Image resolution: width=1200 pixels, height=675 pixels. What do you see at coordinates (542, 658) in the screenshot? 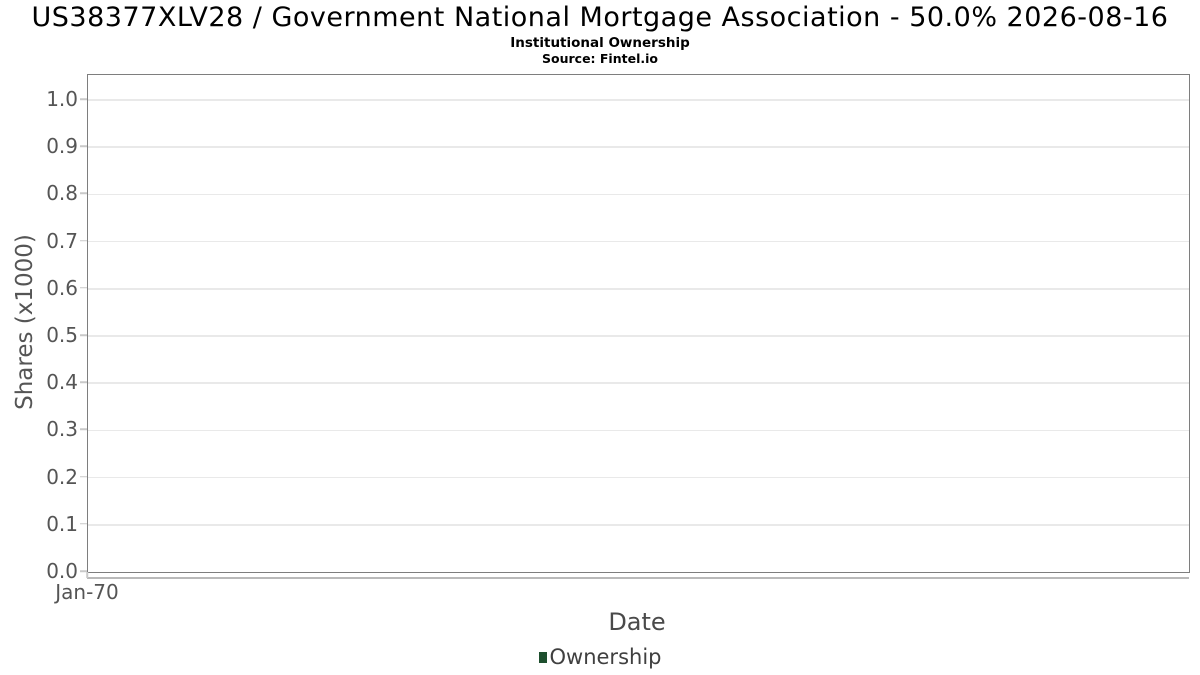
I see `legend-series-marker` at bounding box center [542, 658].